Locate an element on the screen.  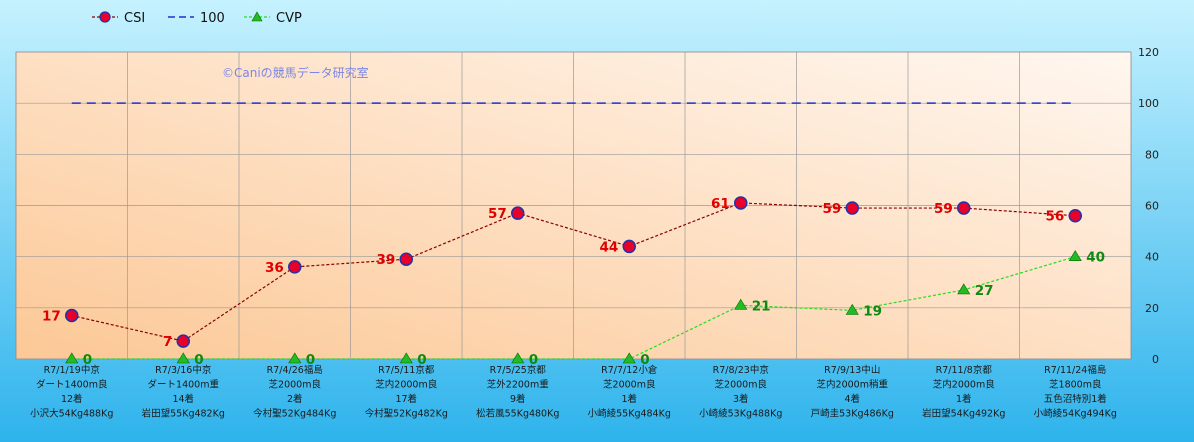
y-tick-label: 20 is located at coordinates (1152, 308).